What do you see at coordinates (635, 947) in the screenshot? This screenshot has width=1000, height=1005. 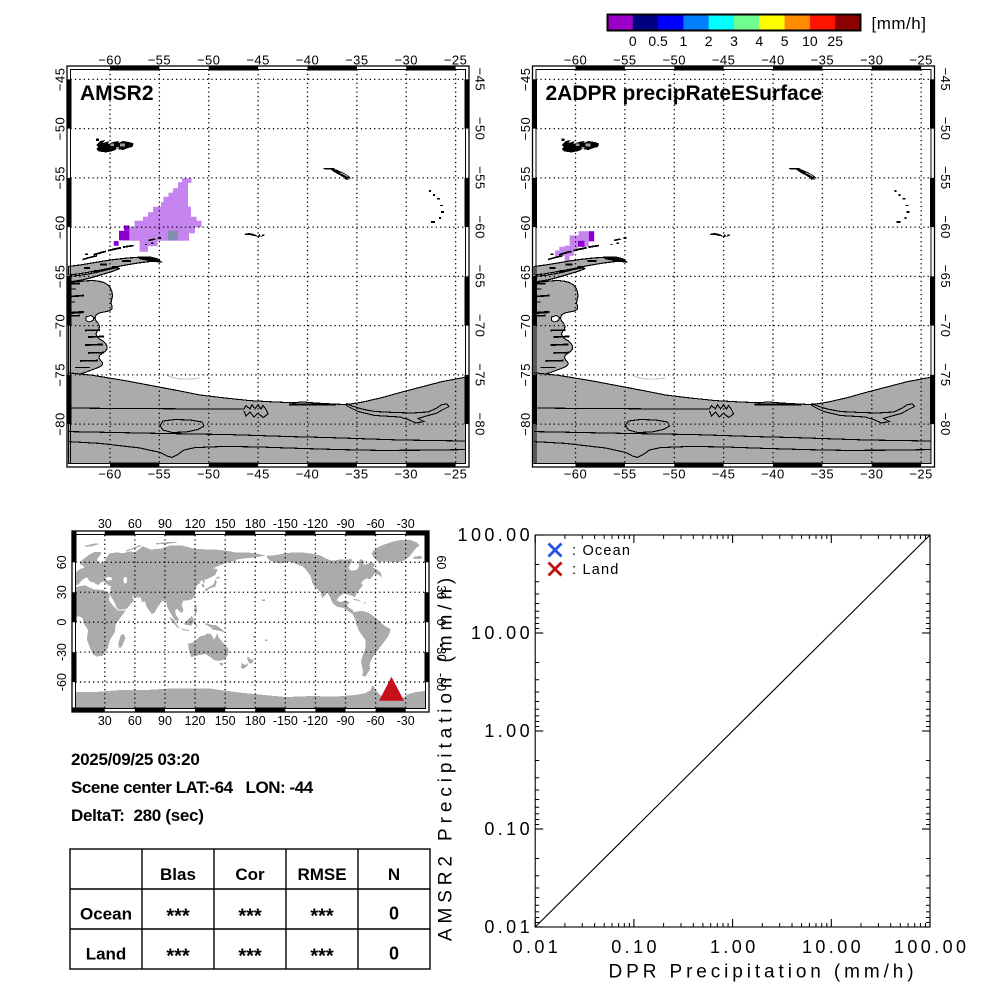 I see `svg-text: 0.10` at bounding box center [635, 947].